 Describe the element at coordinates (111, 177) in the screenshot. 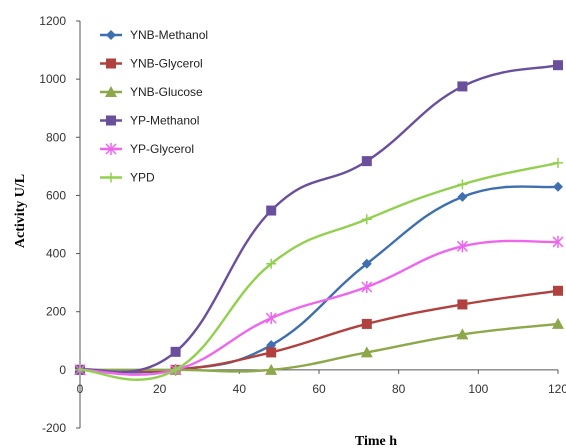

I see `legend-marker-ypd` at that location.